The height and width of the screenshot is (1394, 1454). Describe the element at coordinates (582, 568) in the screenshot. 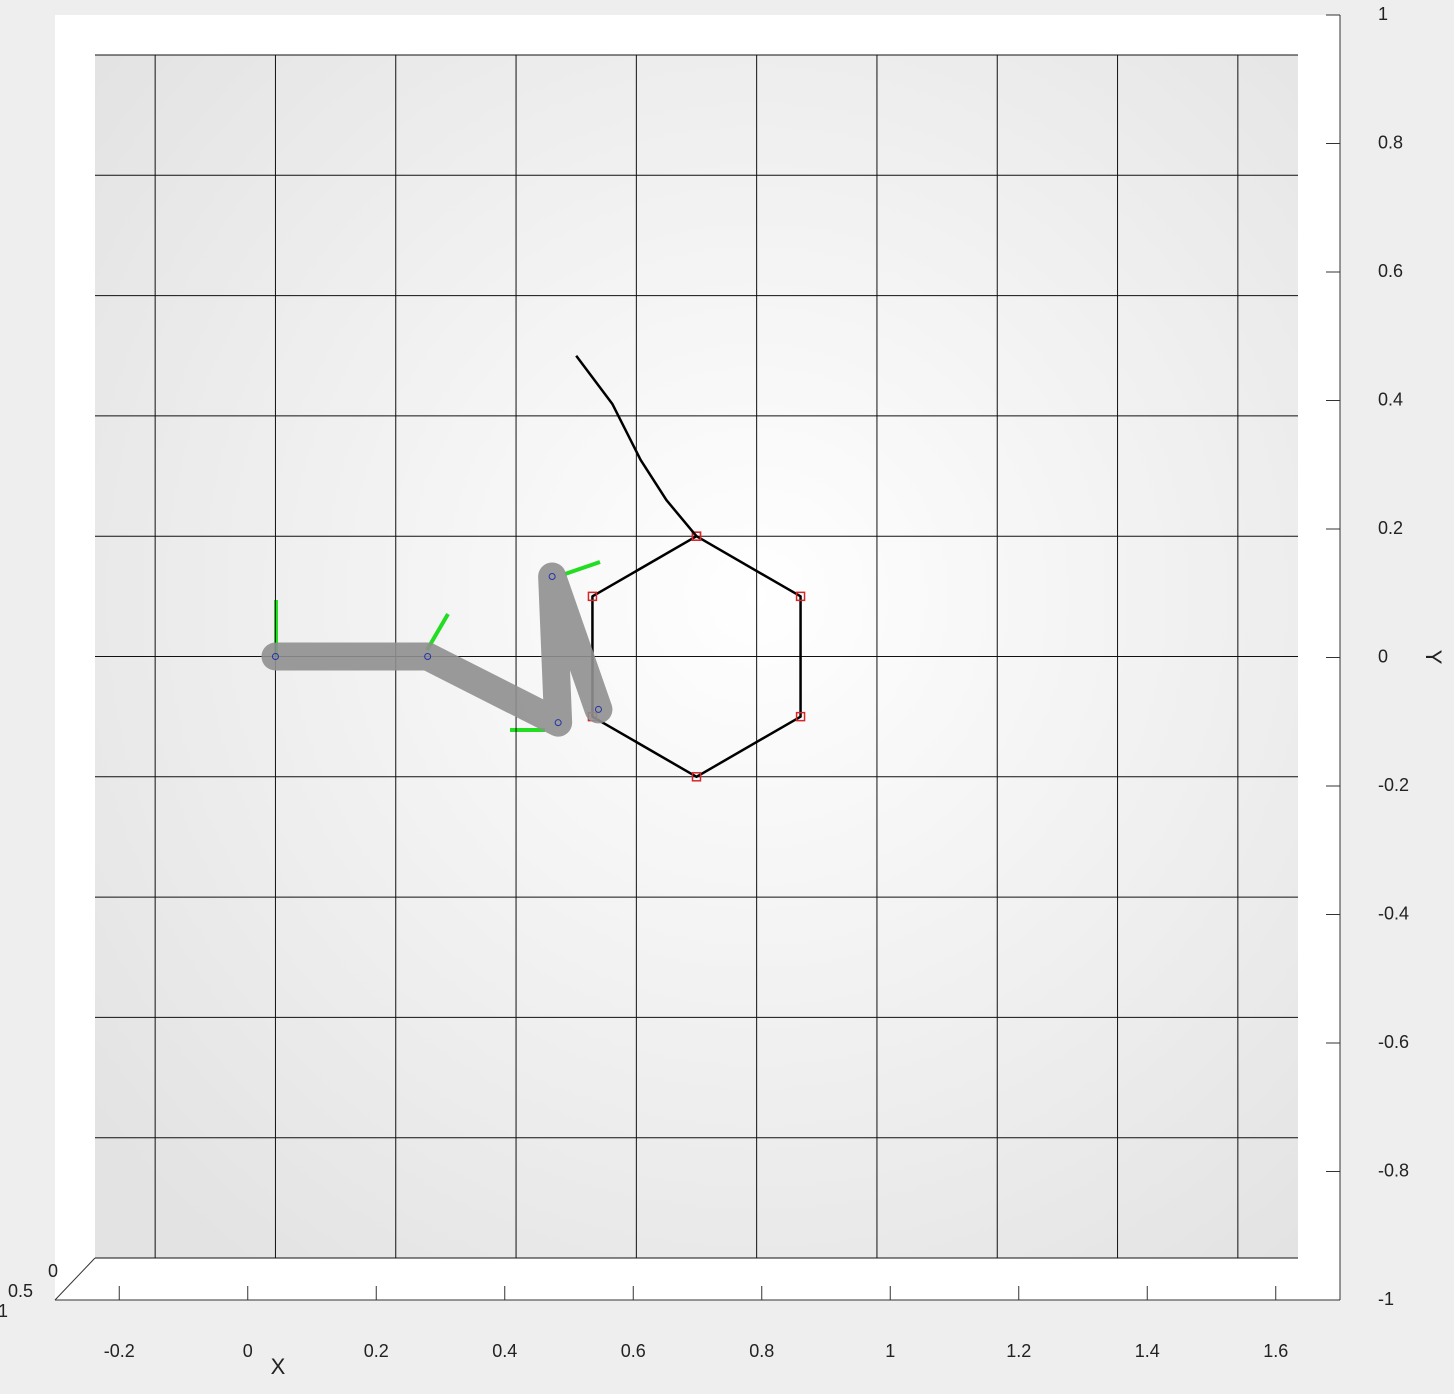

I see `frame-axis` at that location.